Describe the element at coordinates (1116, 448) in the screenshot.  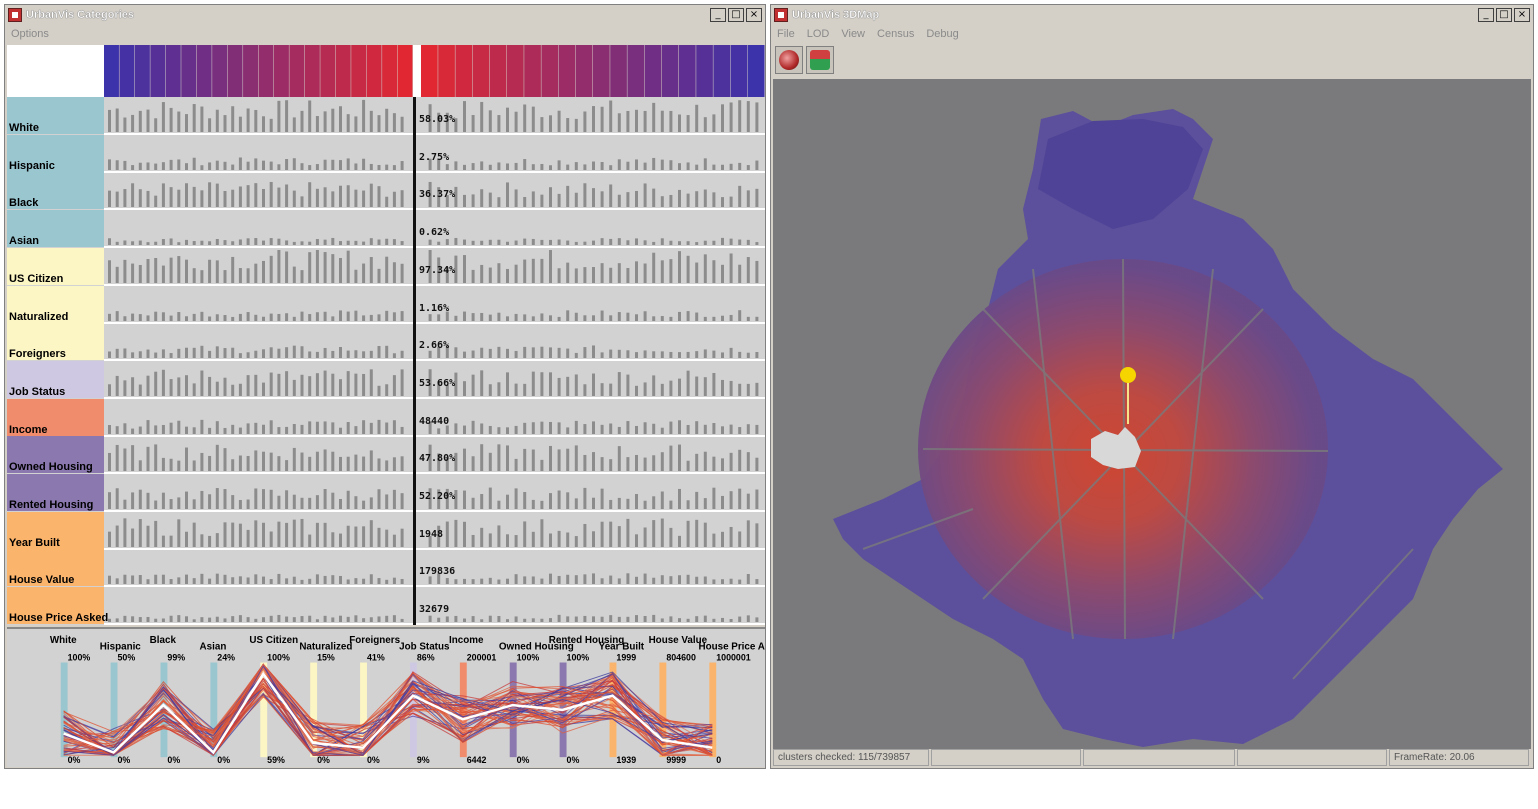
I see `selected-region` at that location.